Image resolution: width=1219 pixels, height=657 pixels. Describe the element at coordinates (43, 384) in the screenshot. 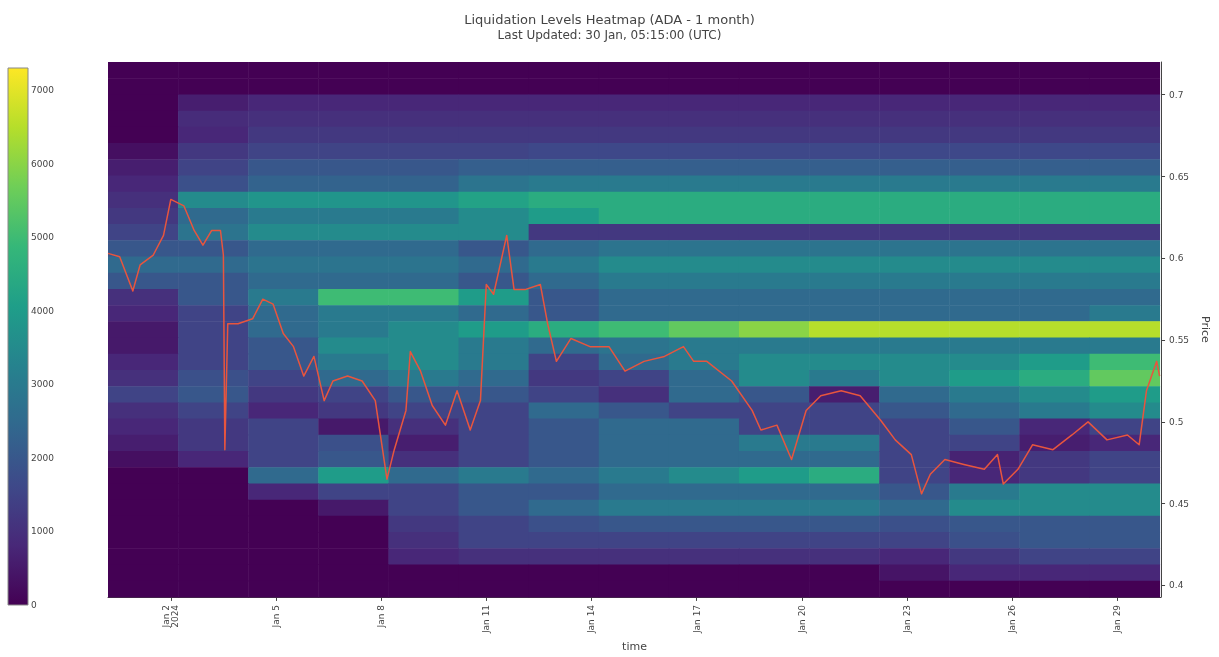

I see `color-bar-label: 3000` at that location.